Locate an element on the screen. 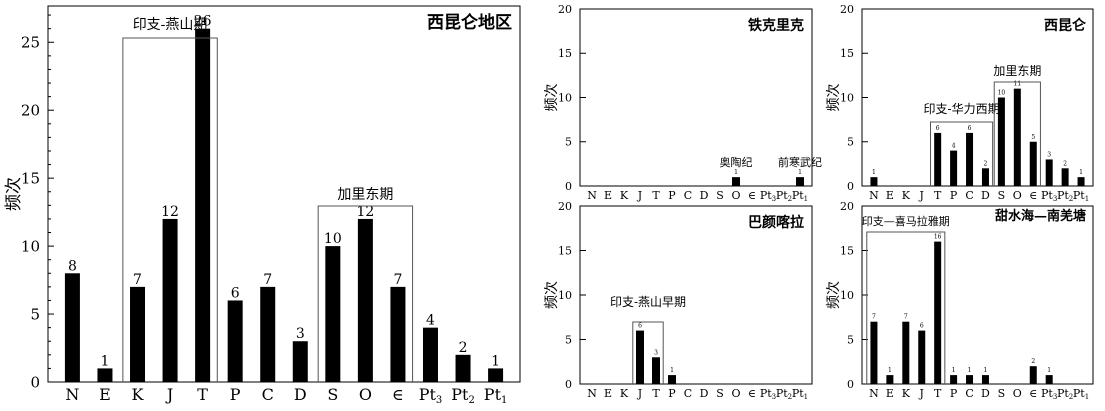 This screenshot has height=411, width=1105. bar-J is located at coordinates (922, 357).